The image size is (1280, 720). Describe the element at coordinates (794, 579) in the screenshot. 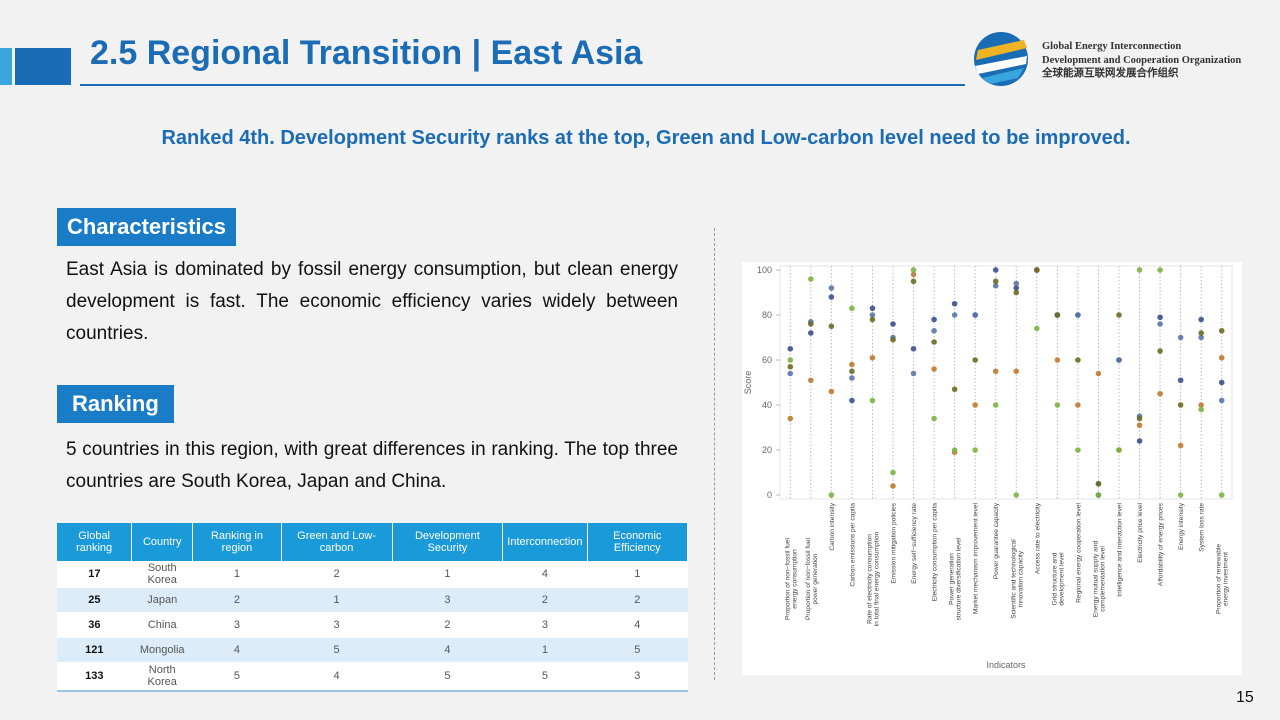

I see `x-tick-label: energy consumption` at that location.